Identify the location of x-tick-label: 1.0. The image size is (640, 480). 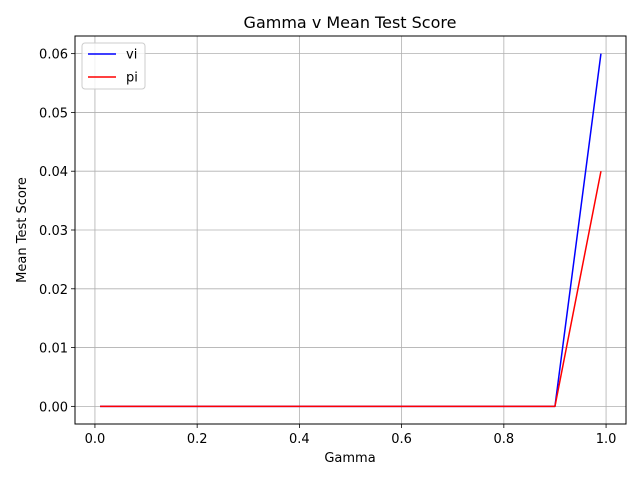
(606, 439).